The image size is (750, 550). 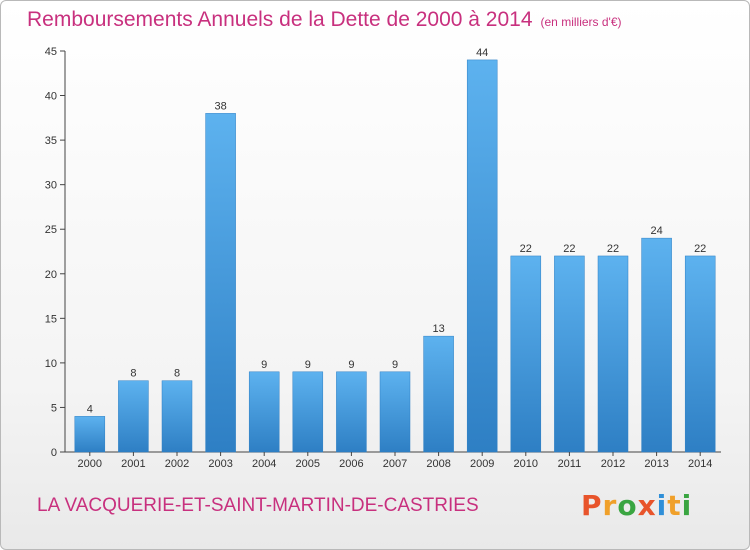 What do you see at coordinates (177, 464) in the screenshot?
I see `x-tick-label: 2002` at bounding box center [177, 464].